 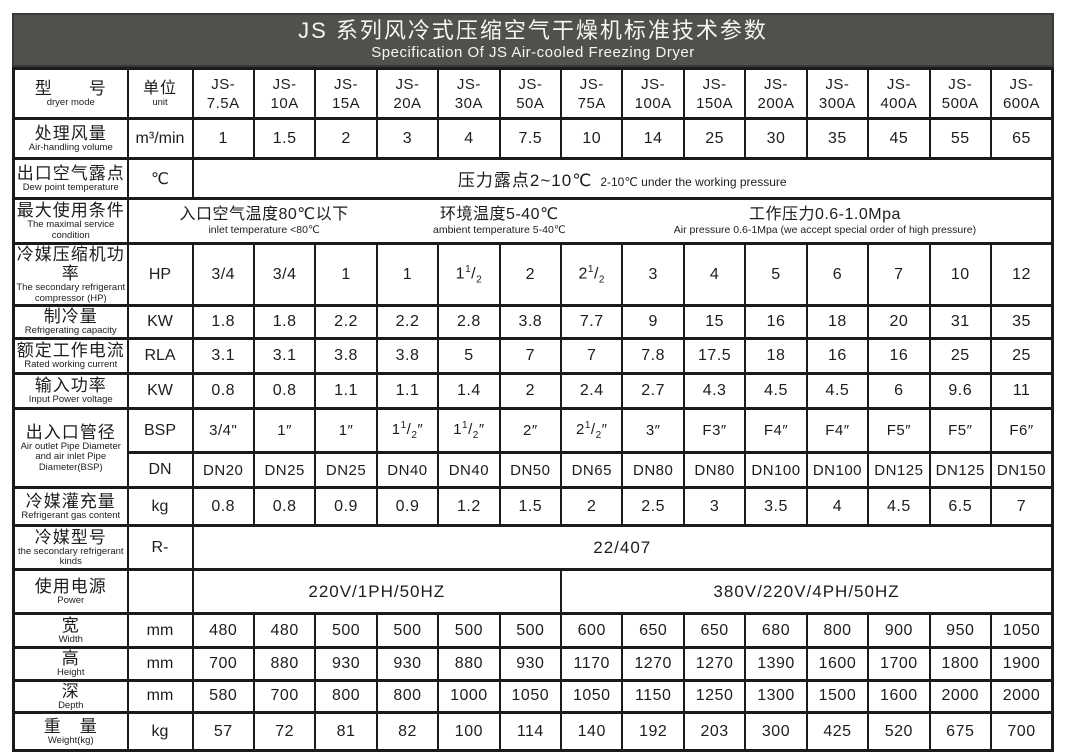 I want to click on model-size: 300A, so click(x=837, y=103).